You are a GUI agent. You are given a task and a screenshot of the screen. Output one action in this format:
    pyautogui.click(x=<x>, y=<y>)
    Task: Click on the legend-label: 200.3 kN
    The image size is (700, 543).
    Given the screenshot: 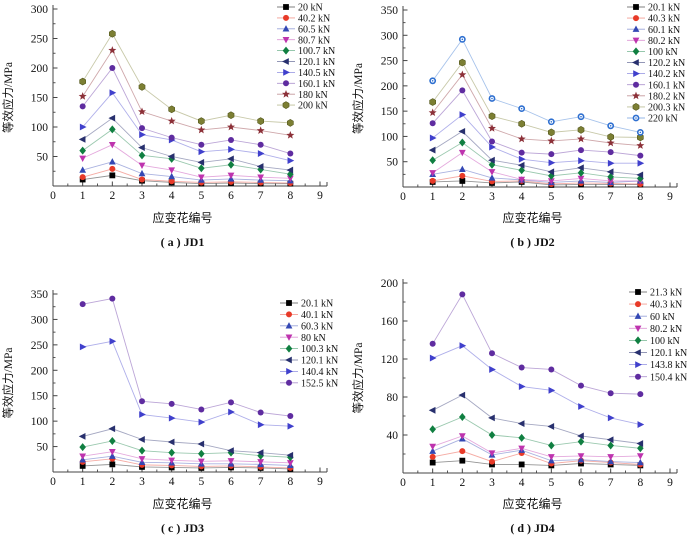 What is the action you would take?
    pyautogui.click(x=666, y=108)
    